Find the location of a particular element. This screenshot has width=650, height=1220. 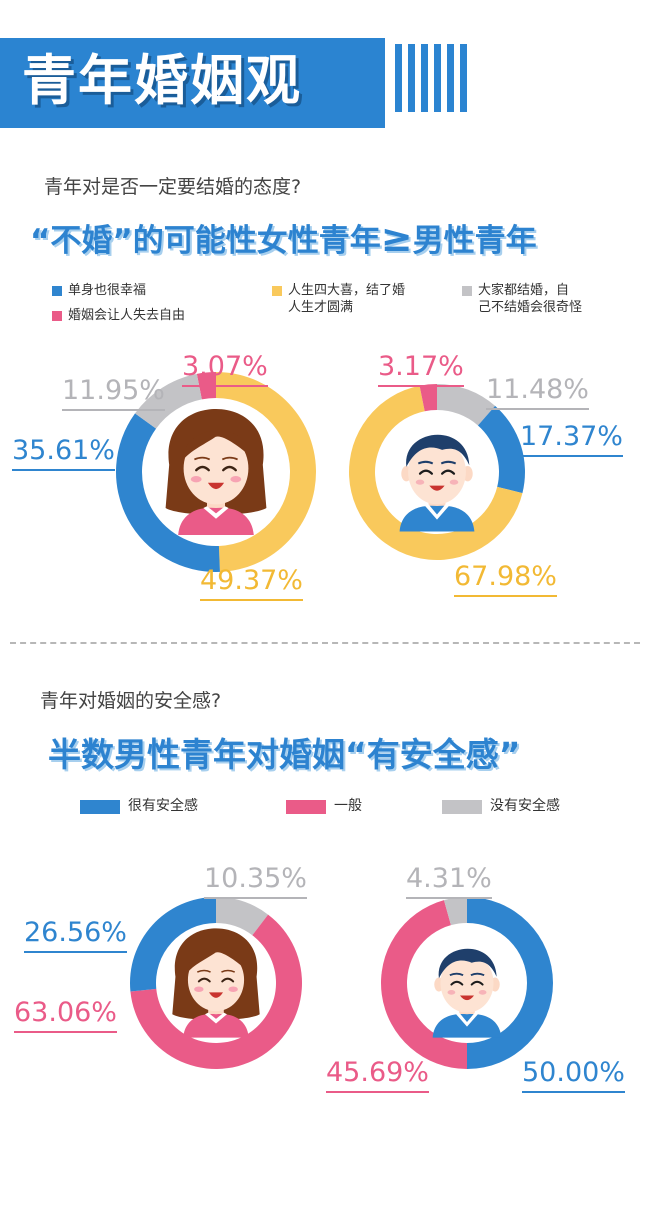

legend-label: 很有安全感 is located at coordinates (163, 806).